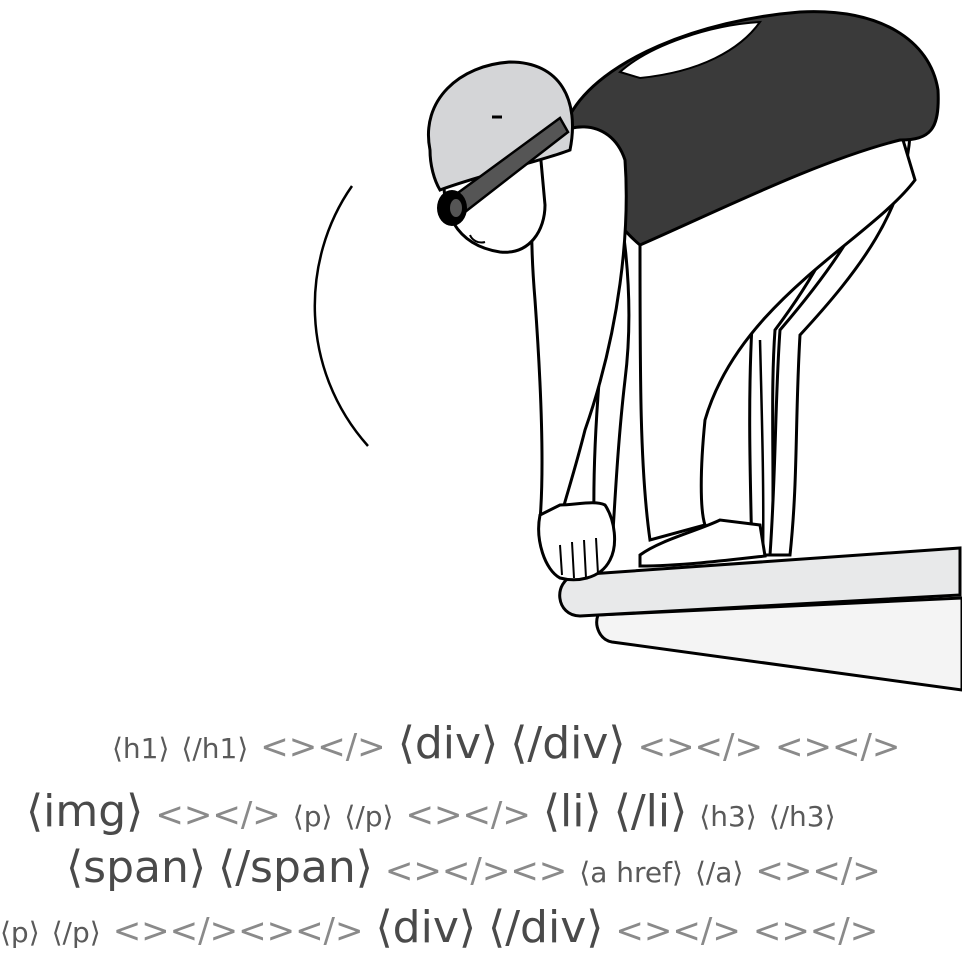 This screenshot has width=962, height=954. I want to click on code-tag: ⟨h3⟩, so click(728, 816).